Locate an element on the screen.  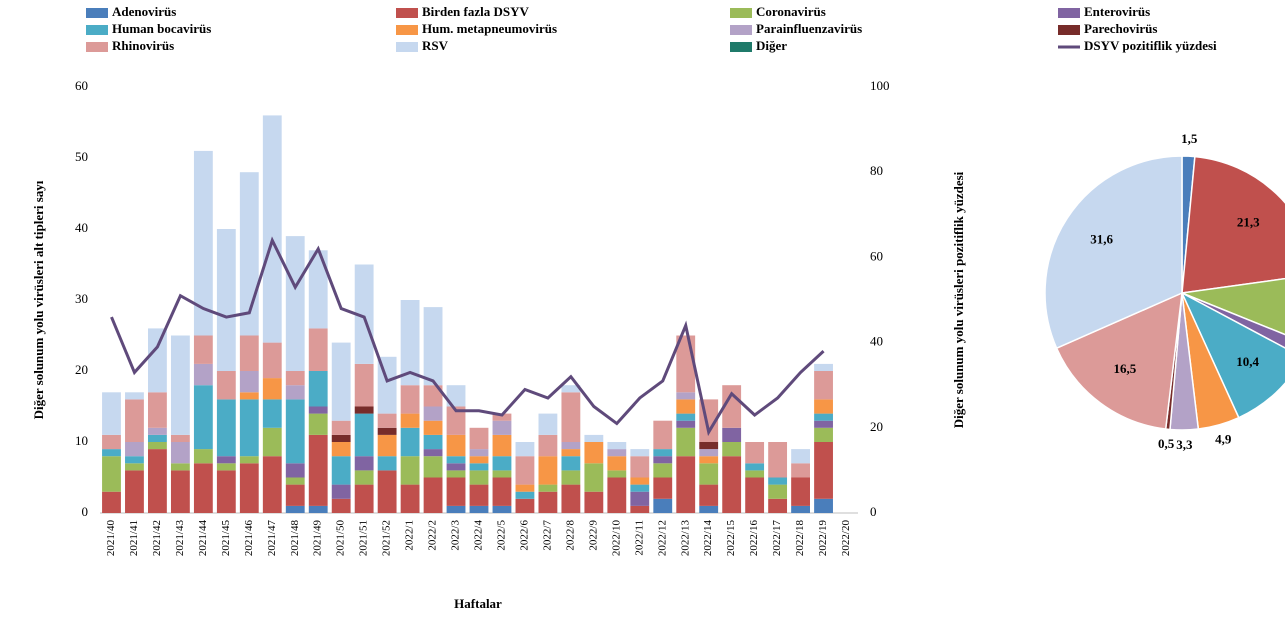
pie-label: 3,3 is located at coordinates (1184, 444).